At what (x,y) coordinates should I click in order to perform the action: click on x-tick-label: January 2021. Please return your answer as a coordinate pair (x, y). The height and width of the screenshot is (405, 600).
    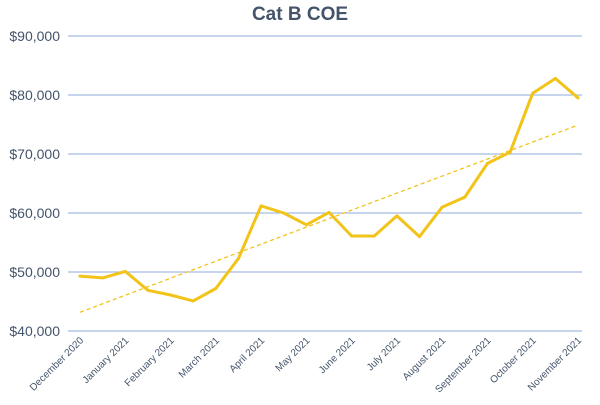
    Looking at the image, I should click on (106, 360).